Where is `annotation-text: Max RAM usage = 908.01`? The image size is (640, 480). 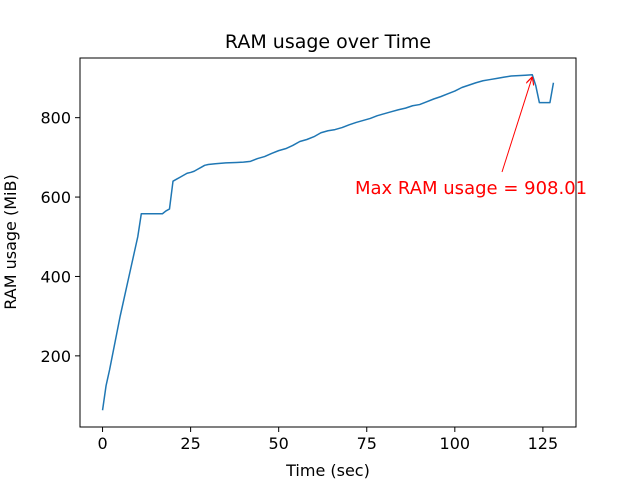 annotation-text: Max RAM usage = 908.01 is located at coordinates (471, 188).